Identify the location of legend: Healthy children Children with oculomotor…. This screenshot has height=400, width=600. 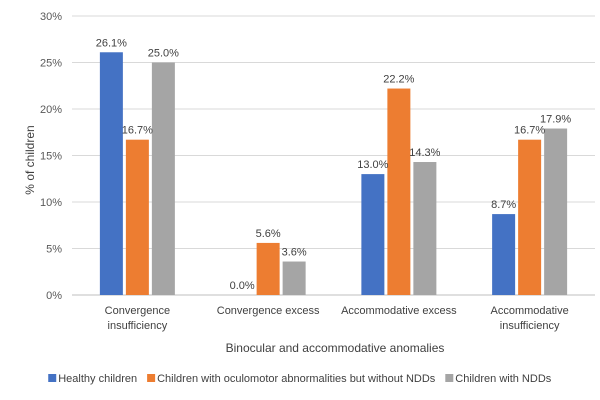
(300, 379).